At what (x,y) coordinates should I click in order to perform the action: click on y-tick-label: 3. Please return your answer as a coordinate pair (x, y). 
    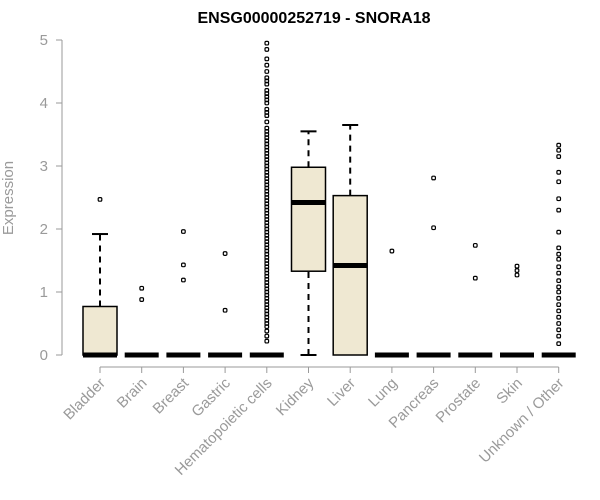
    Looking at the image, I should click on (44, 166).